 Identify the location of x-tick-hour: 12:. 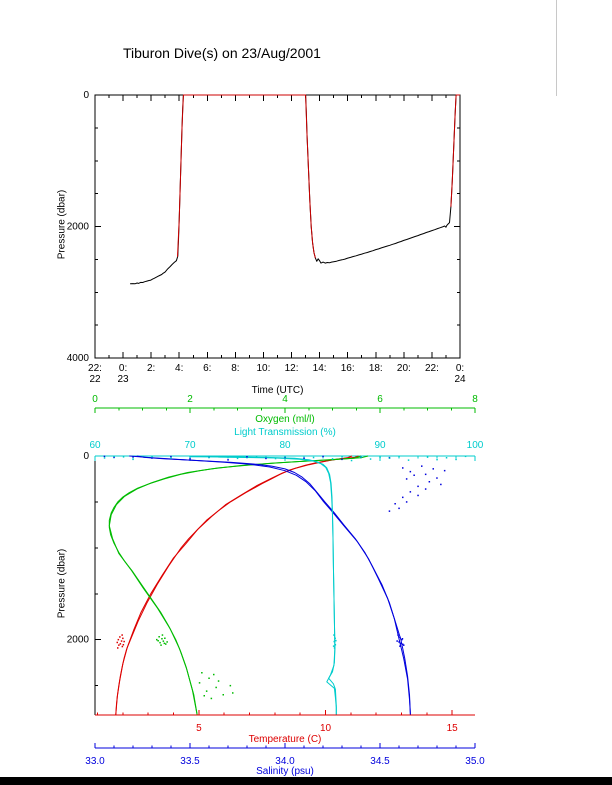
(292, 368).